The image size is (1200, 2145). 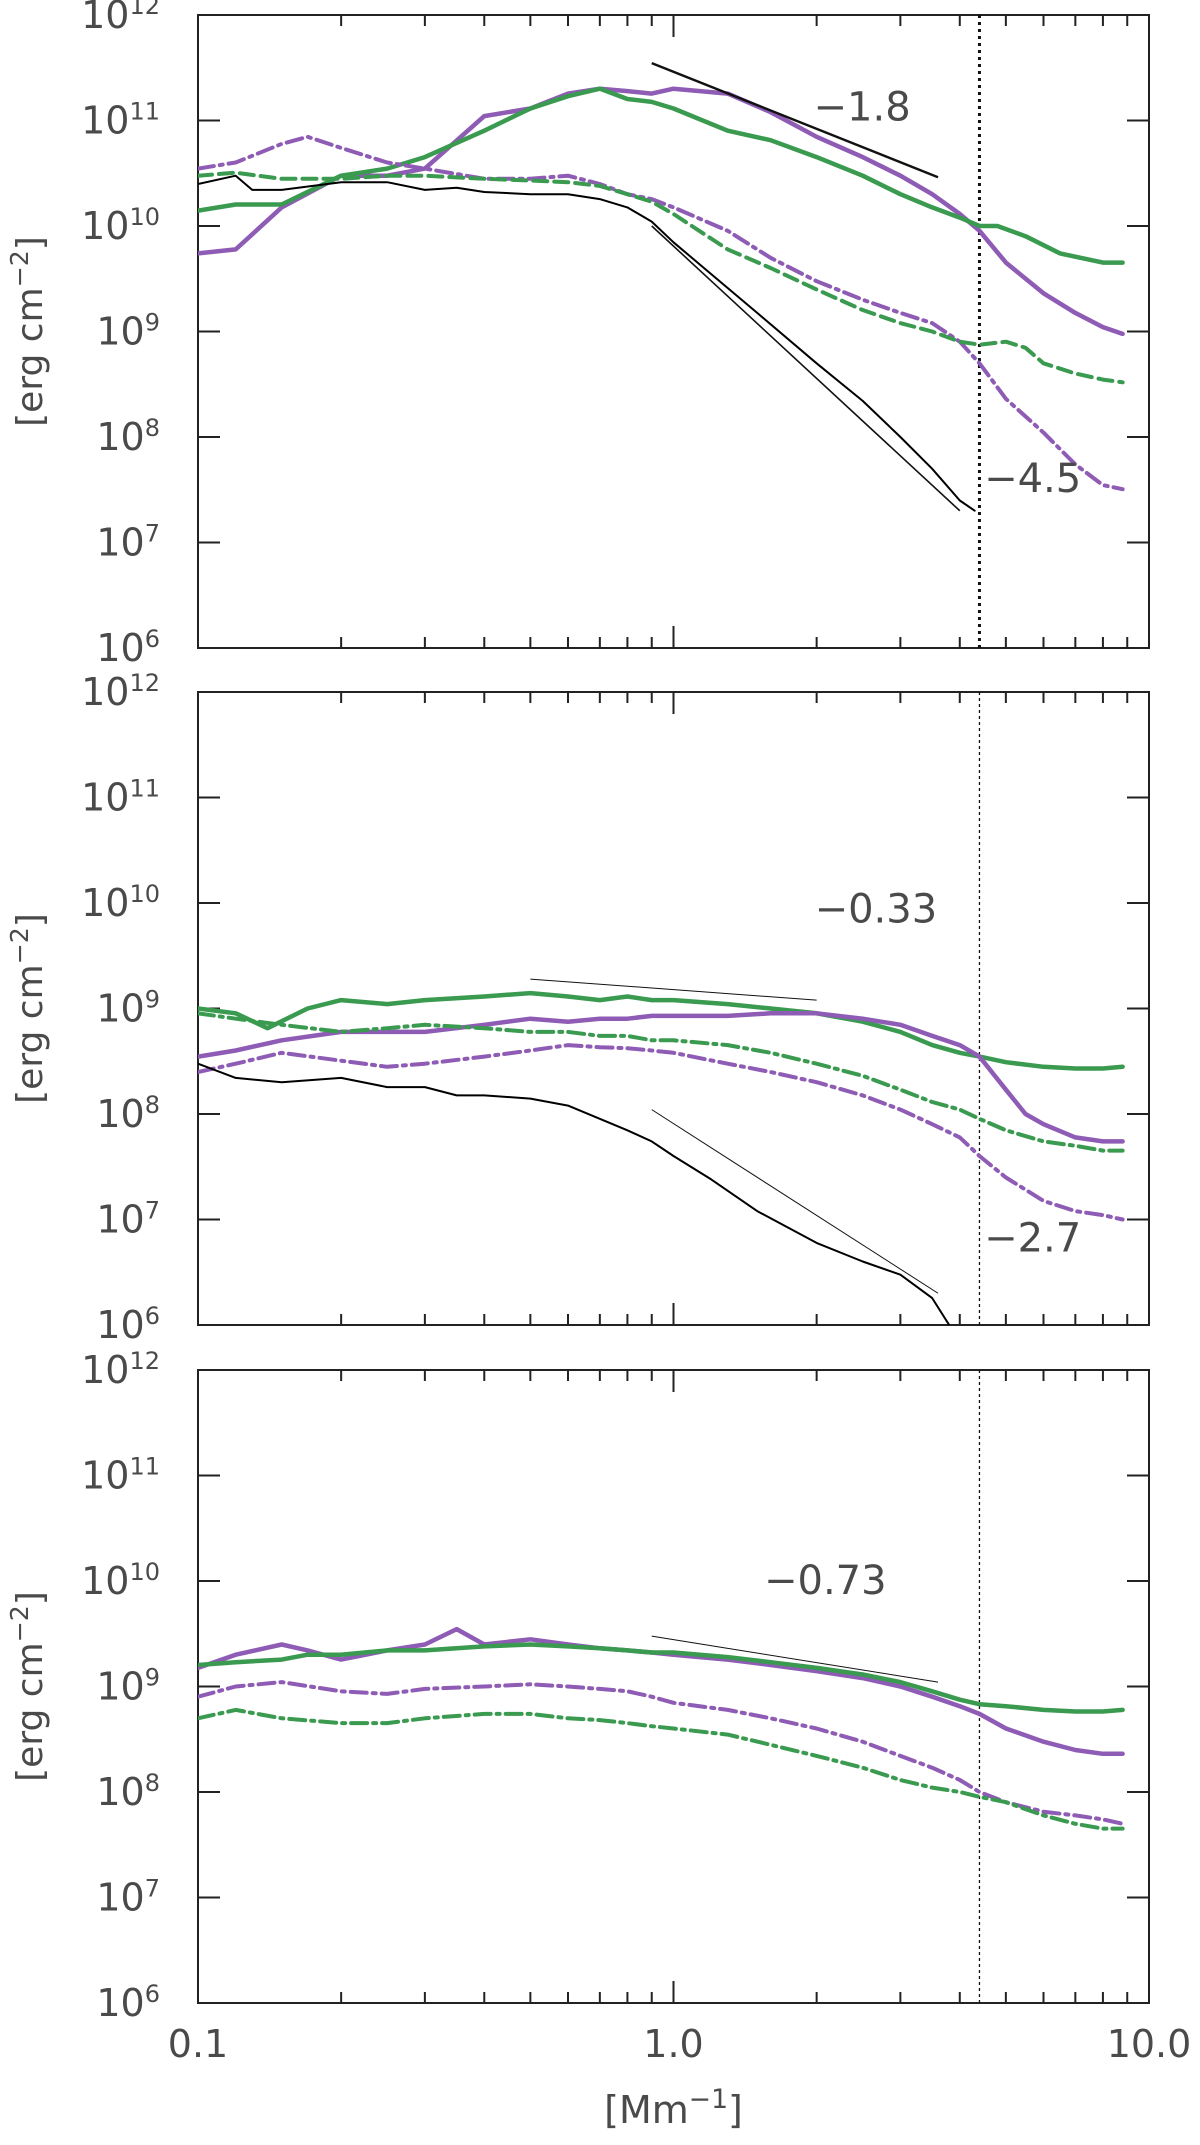 What do you see at coordinates (1149, 2044) in the screenshot?
I see `x-tick-label: 10.0` at bounding box center [1149, 2044].